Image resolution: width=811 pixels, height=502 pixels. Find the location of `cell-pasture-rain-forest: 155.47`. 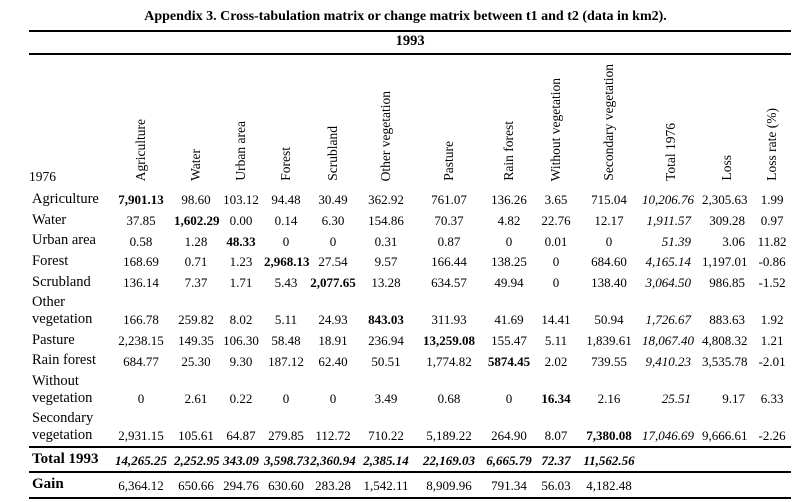

cell-pasture-rain-forest: 155.47 is located at coordinates (509, 341).